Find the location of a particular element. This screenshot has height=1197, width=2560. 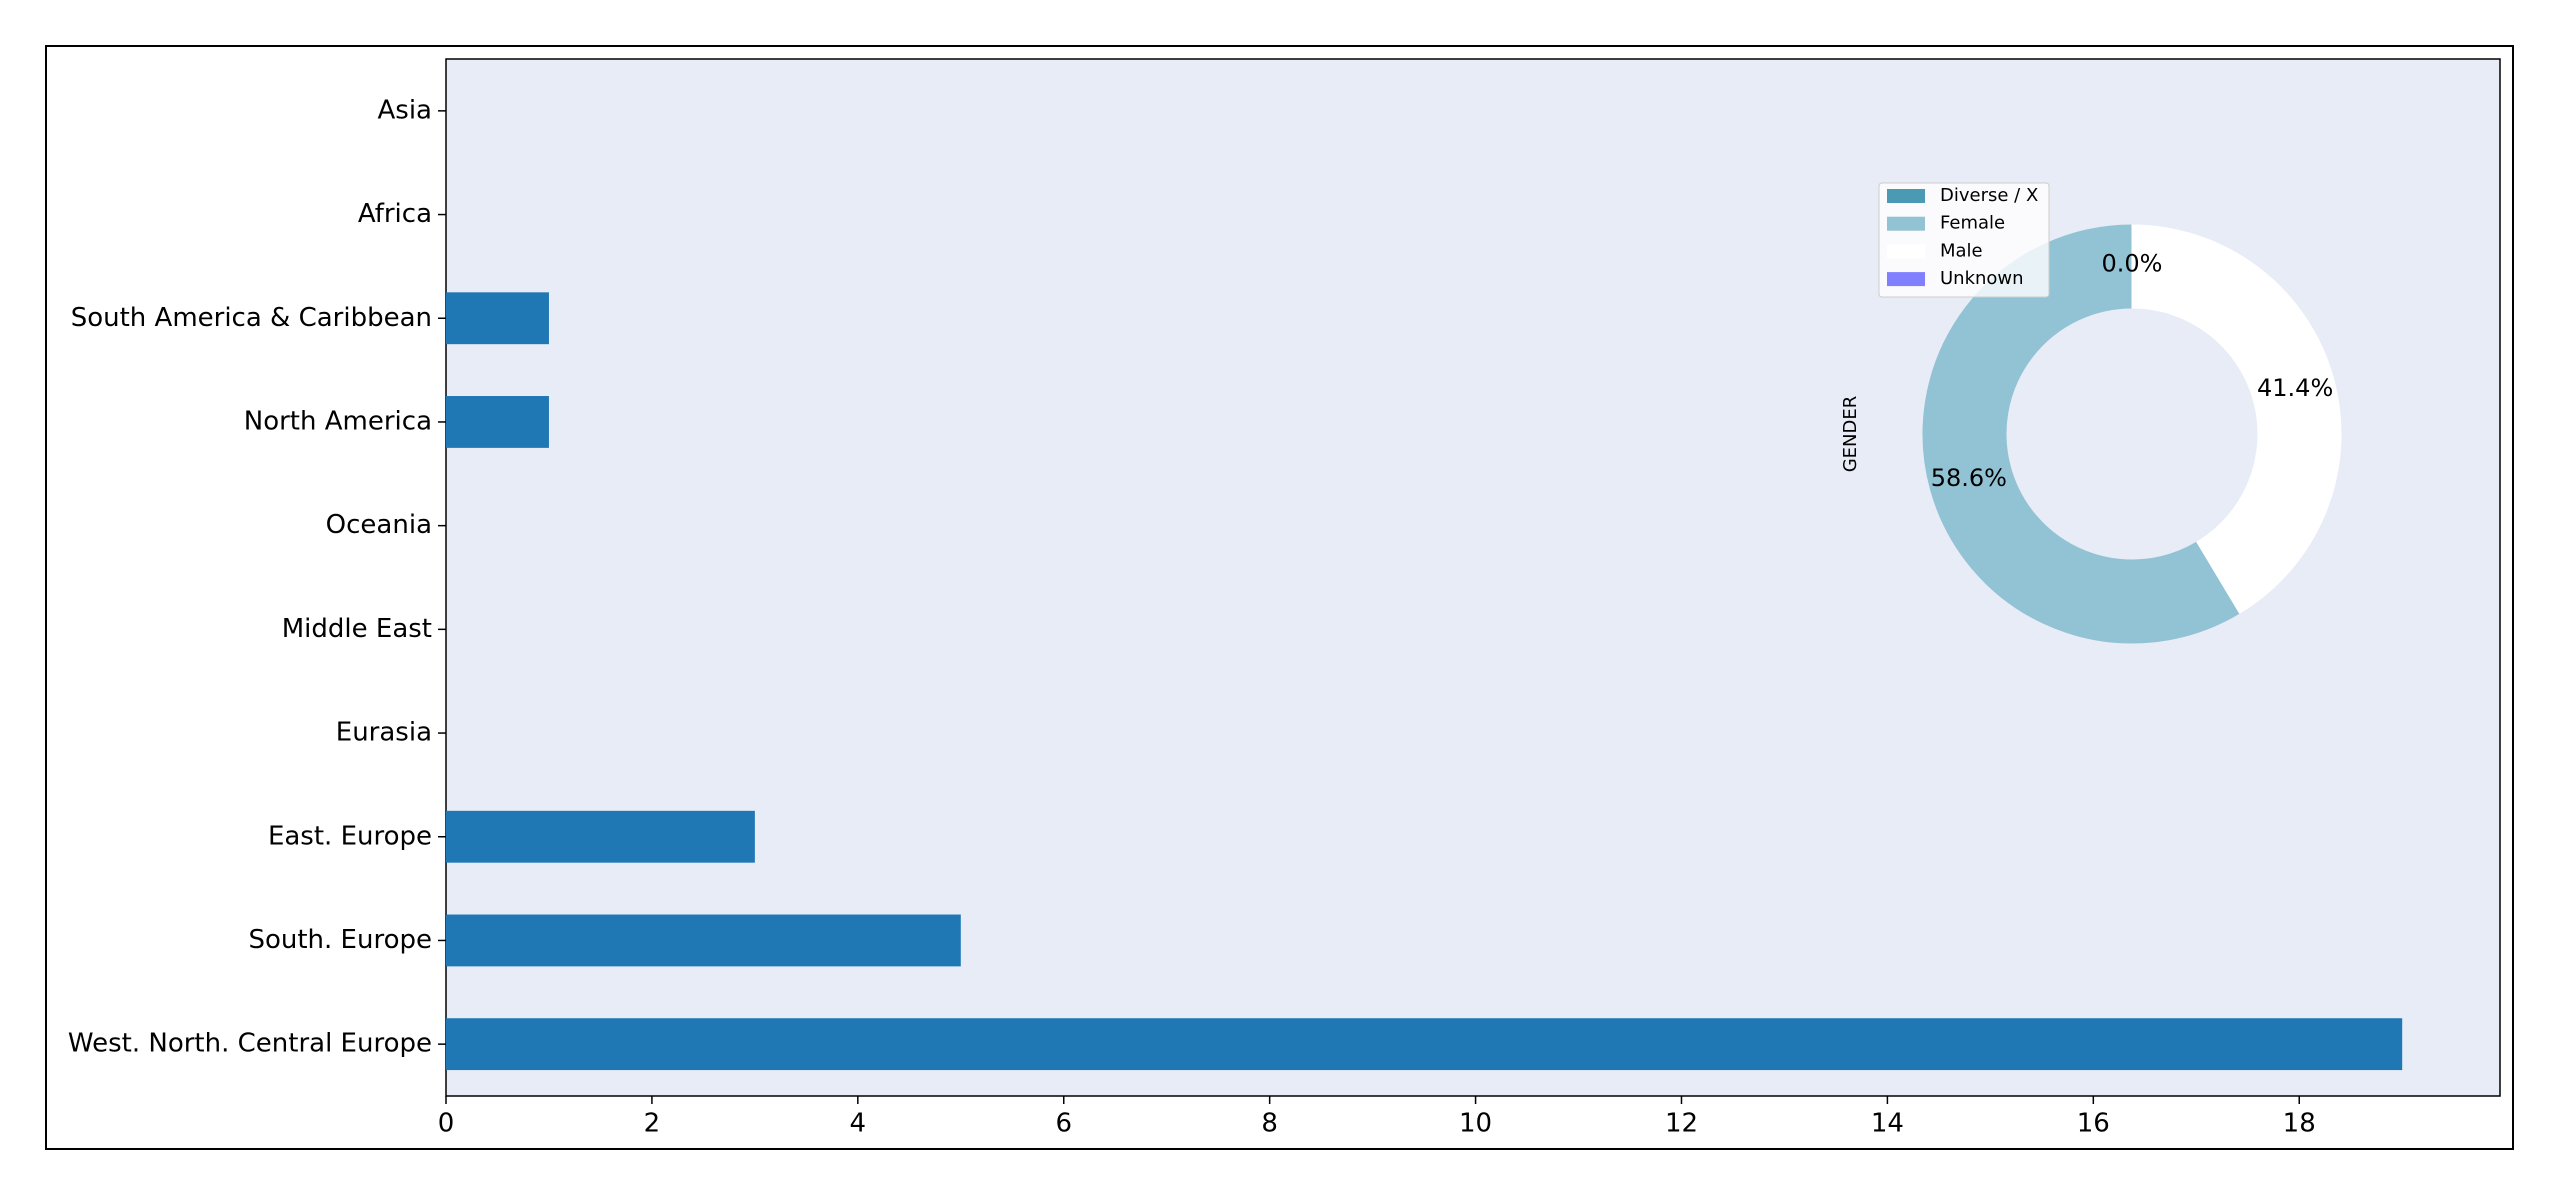

legend-label: Unknown is located at coordinates (1982, 278).